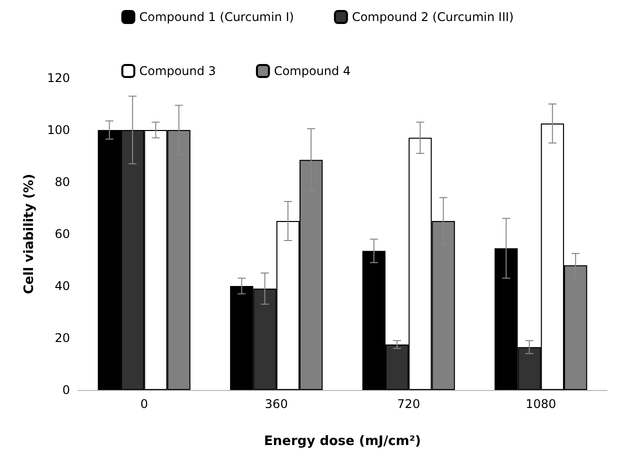 The height and width of the screenshot is (468, 635). What do you see at coordinates (408, 404) in the screenshot?
I see `x-tick-label: 720` at bounding box center [408, 404].